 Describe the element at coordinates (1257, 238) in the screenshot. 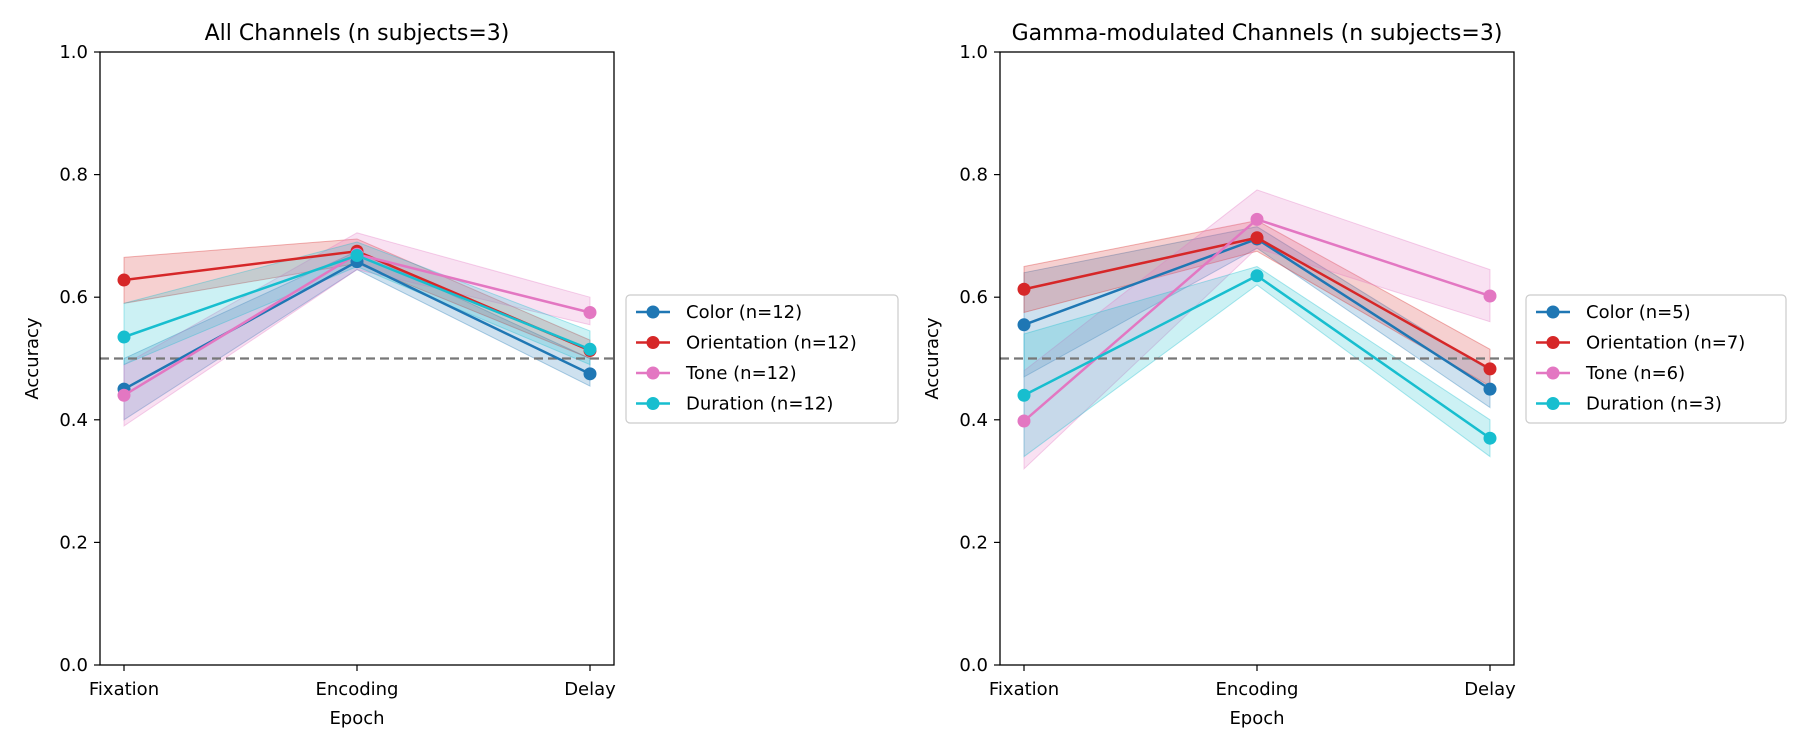

I see `data-point-series-2-encoding` at that location.